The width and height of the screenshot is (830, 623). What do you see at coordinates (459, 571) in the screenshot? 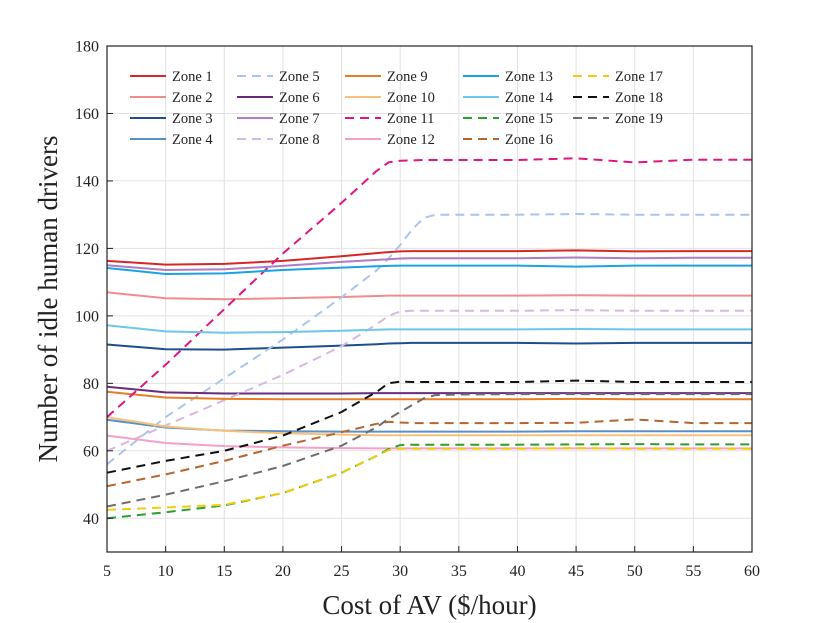
I see `x-tick-label: 35` at bounding box center [459, 571].